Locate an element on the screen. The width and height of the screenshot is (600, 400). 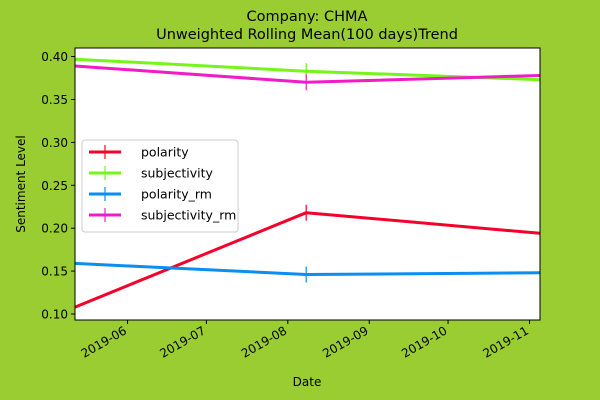
legend-label-subjectivity: subjectivity is located at coordinates (177, 173).